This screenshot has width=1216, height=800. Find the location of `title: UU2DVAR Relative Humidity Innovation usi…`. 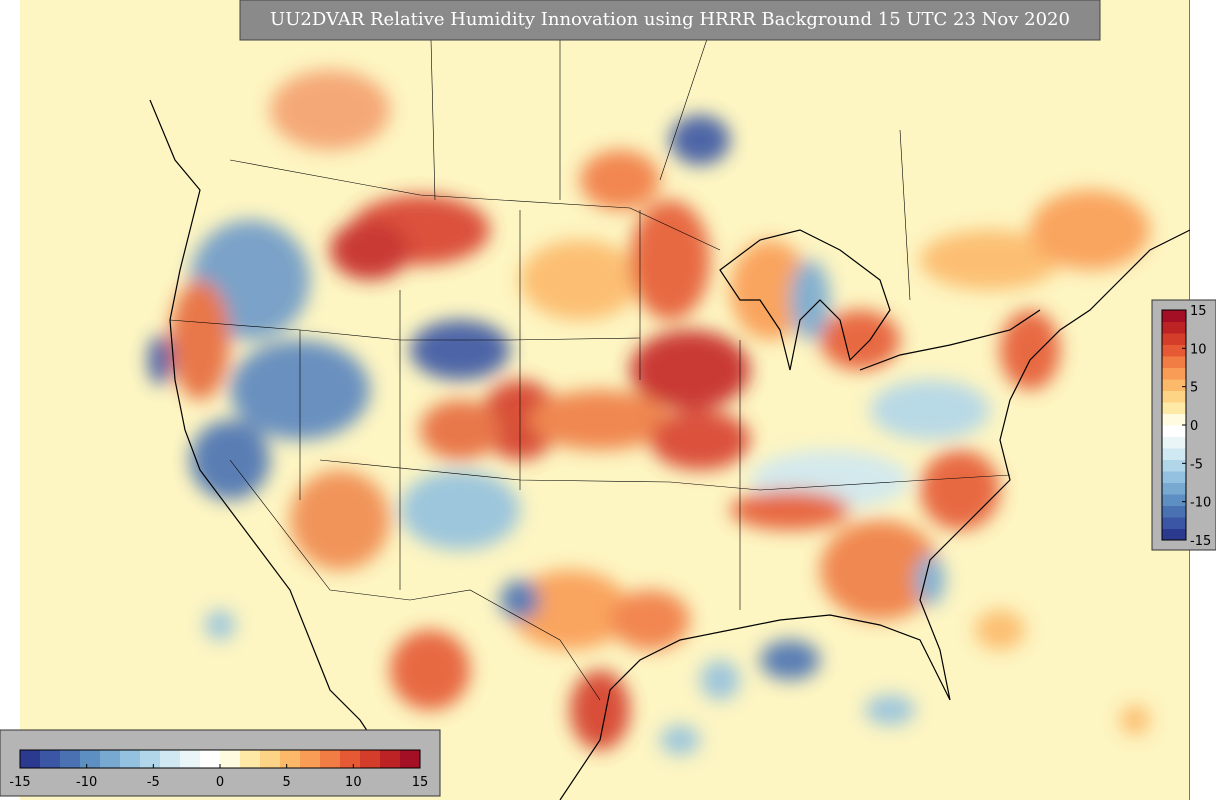

title: UU2DVAR Relative Humidity Innovation usi… is located at coordinates (670, 19).